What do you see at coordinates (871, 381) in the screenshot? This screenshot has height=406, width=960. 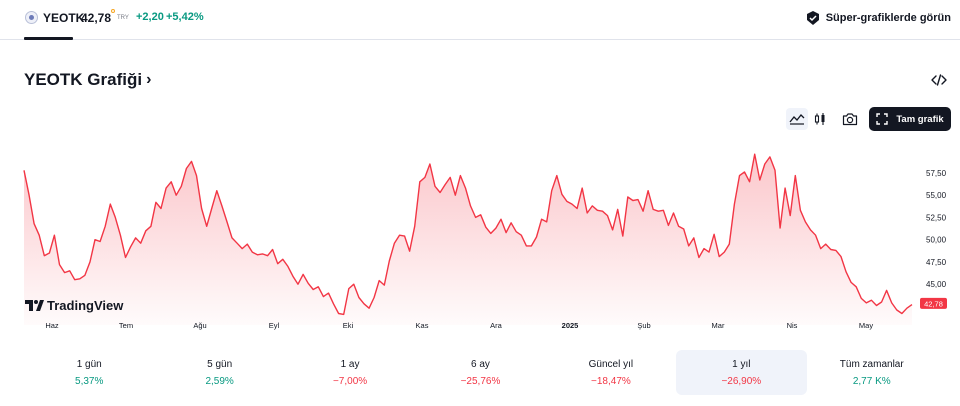 I see `period-change-value: 2,77 K%` at bounding box center [871, 381].